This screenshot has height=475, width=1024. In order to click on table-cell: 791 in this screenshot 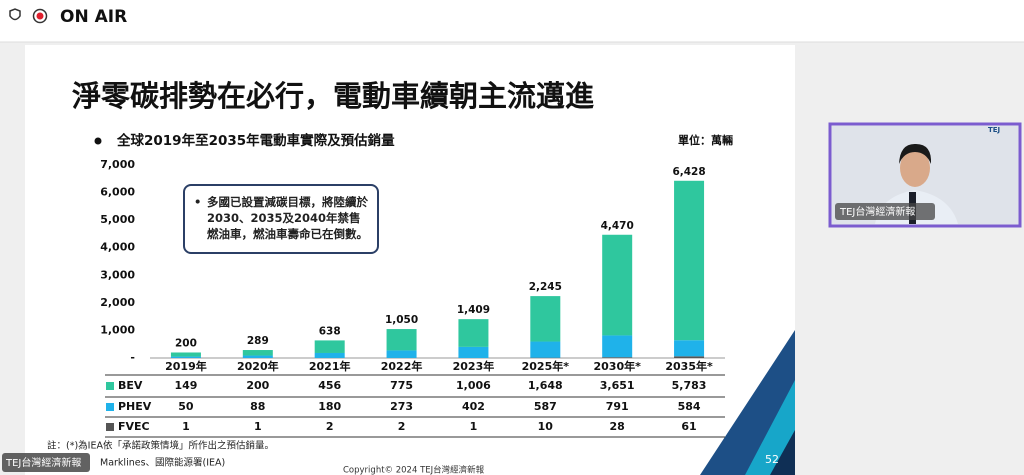, I will do `click(617, 406)`.